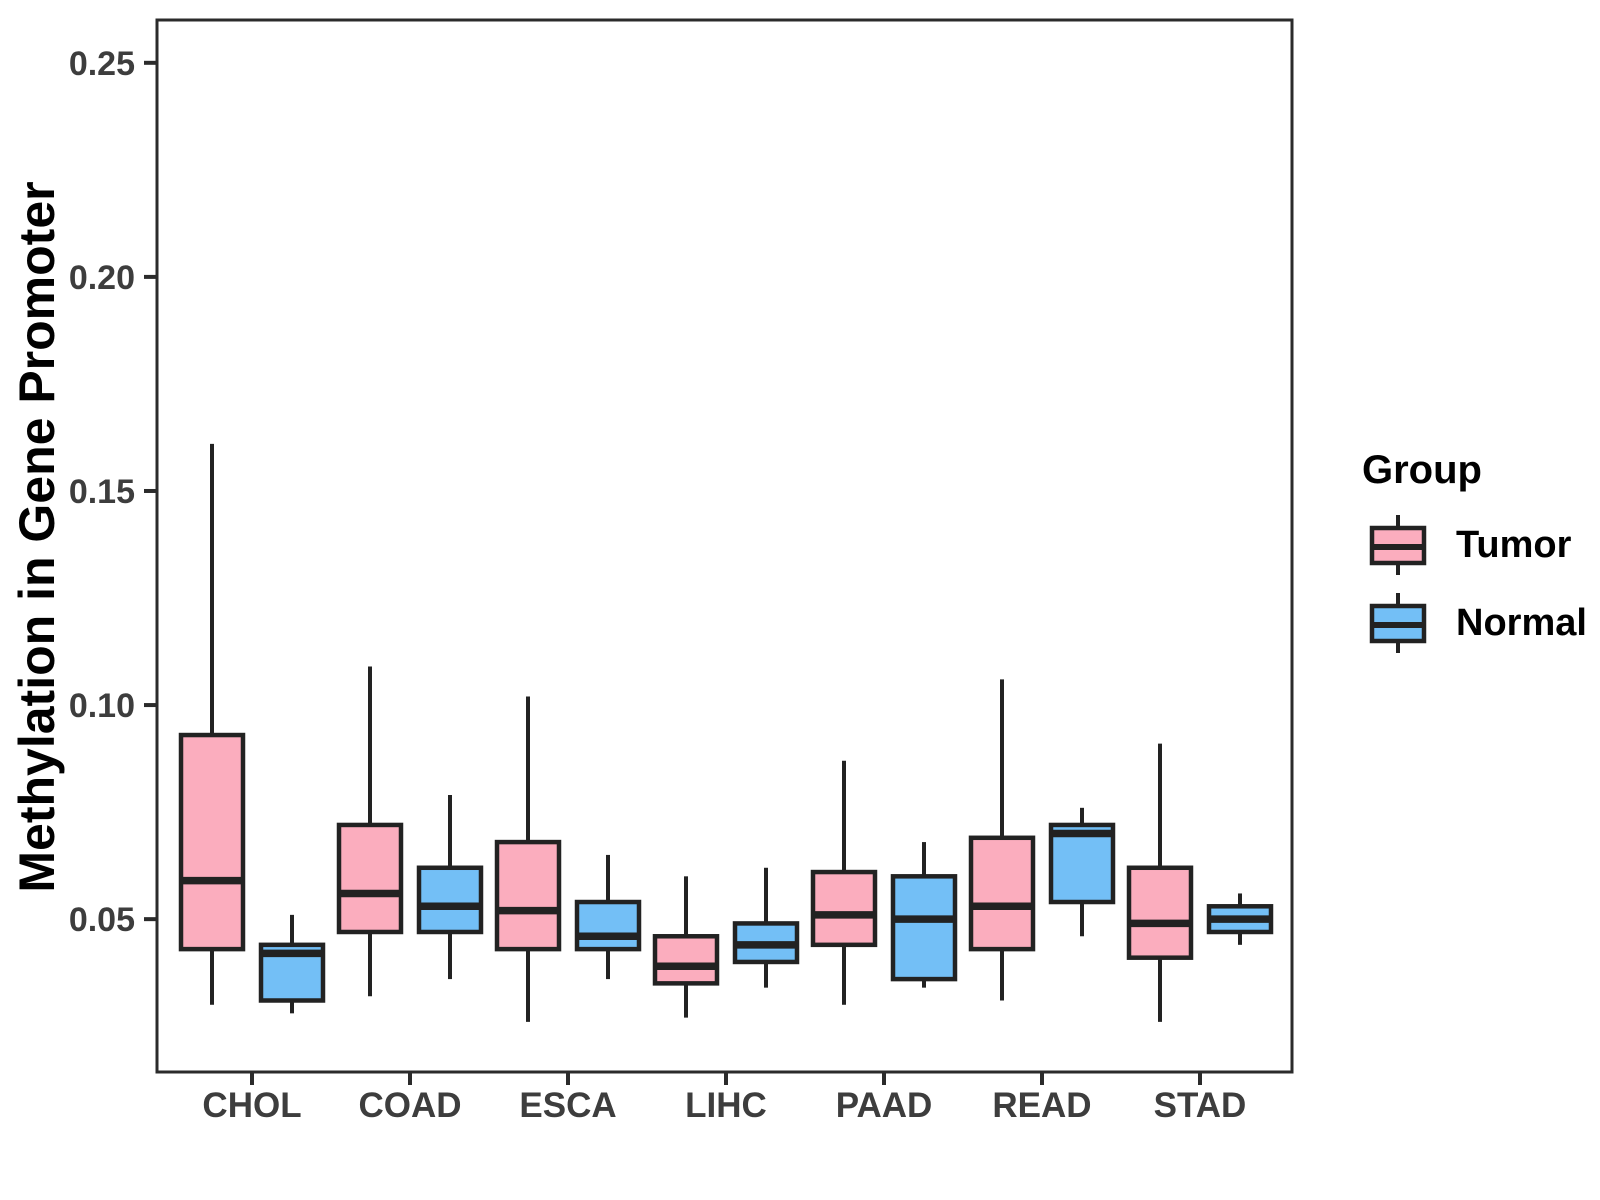  Describe the element at coordinates (884, 1105) in the screenshot. I see `x-tick-label: PAAD` at that location.